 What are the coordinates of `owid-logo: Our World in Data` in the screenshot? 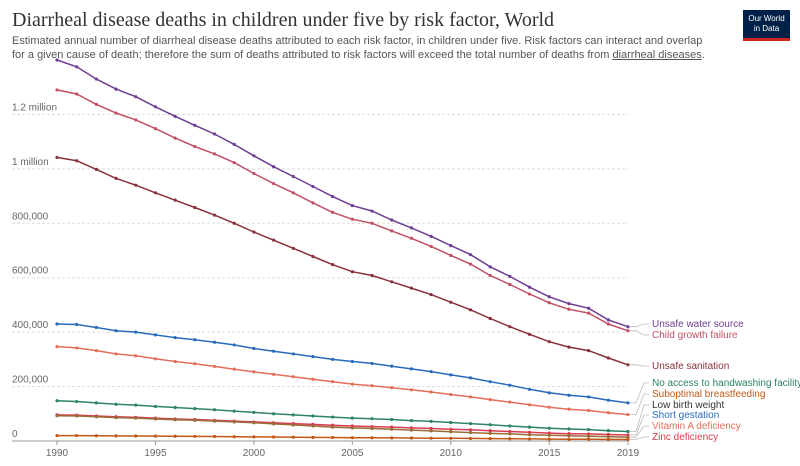 It's located at (766, 25).